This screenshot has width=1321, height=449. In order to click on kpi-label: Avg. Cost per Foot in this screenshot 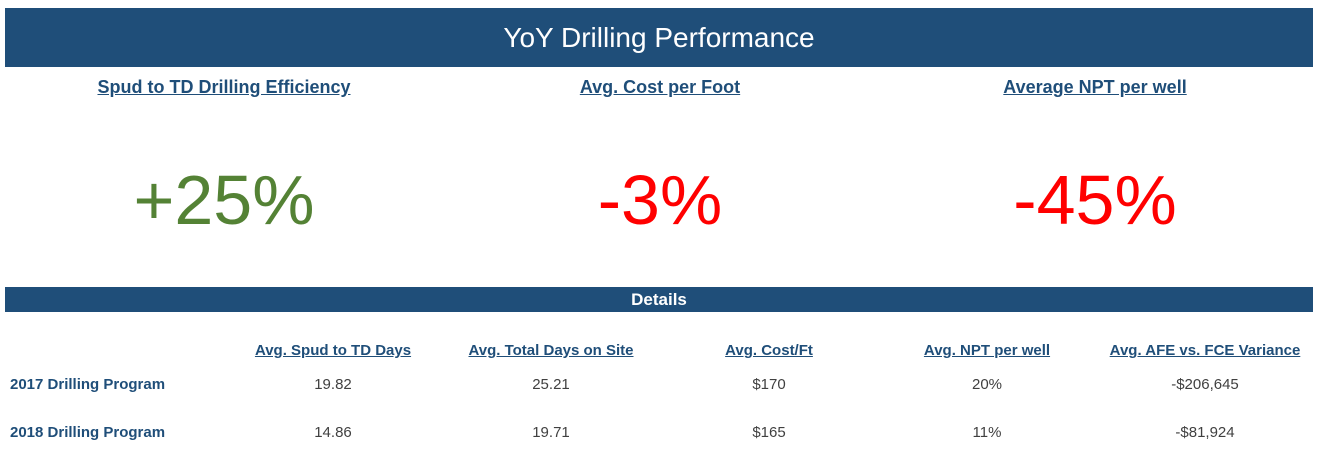, I will do `click(660, 87)`.